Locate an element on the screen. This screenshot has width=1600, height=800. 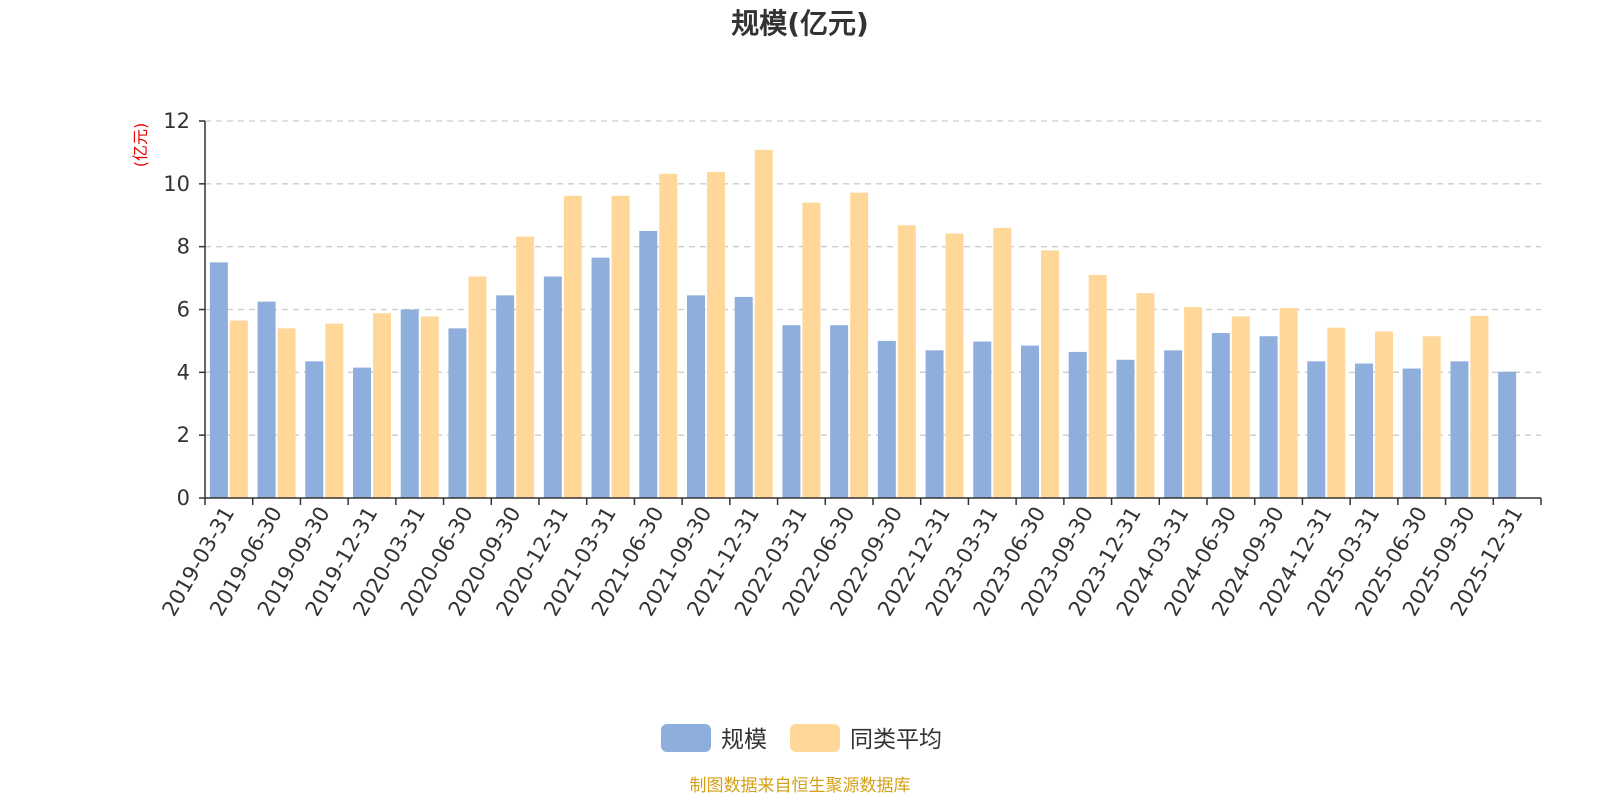
legend-label: 规模 is located at coordinates (744, 740).